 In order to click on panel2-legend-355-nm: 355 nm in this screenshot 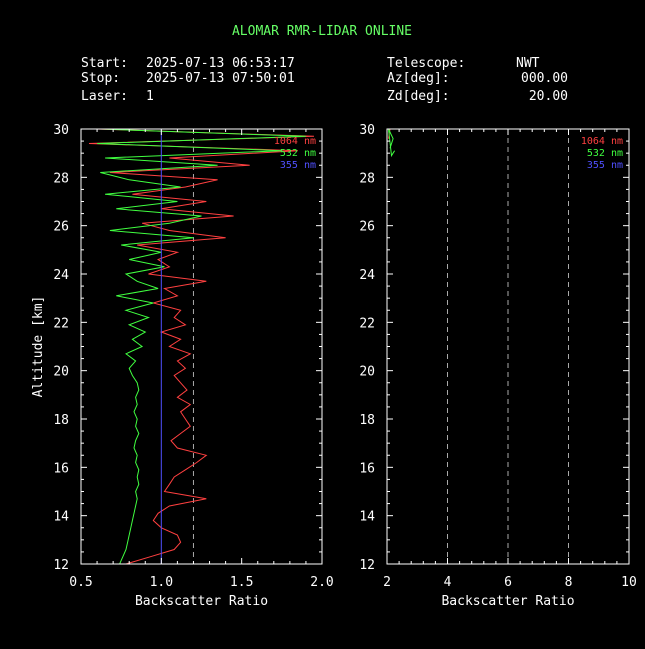, I will do `click(605, 165)`.